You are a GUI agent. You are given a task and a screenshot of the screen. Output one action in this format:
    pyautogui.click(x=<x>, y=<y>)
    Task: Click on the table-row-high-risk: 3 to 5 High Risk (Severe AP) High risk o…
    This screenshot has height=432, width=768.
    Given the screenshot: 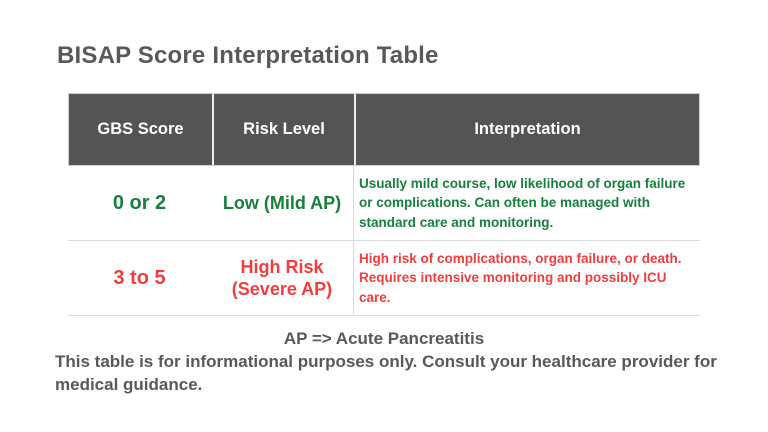 What is the action you would take?
    pyautogui.click(x=384, y=278)
    